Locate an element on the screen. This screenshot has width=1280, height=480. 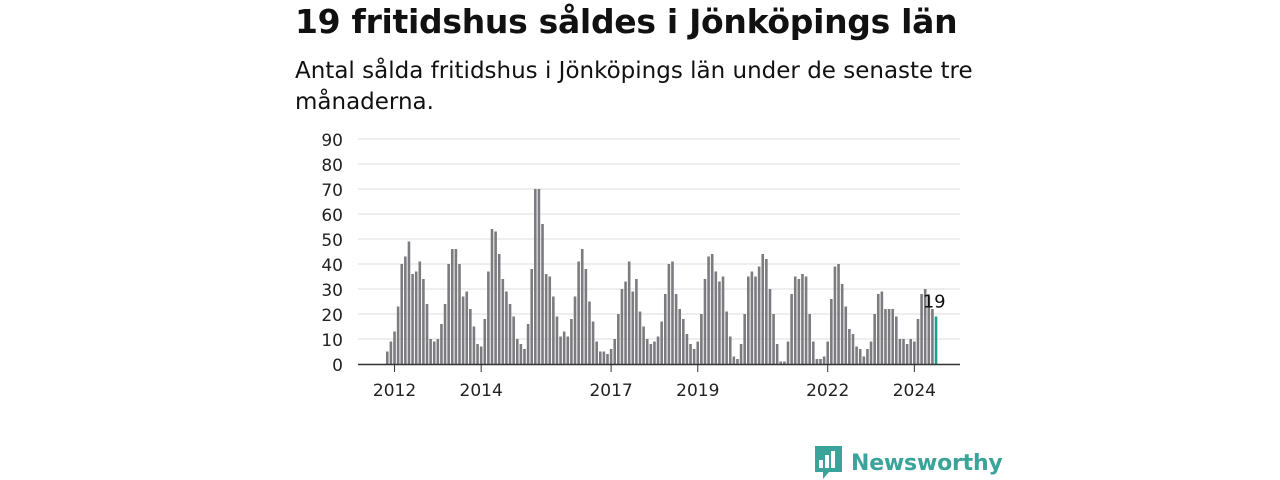
y-tick-label: 70 is located at coordinates (332, 191).